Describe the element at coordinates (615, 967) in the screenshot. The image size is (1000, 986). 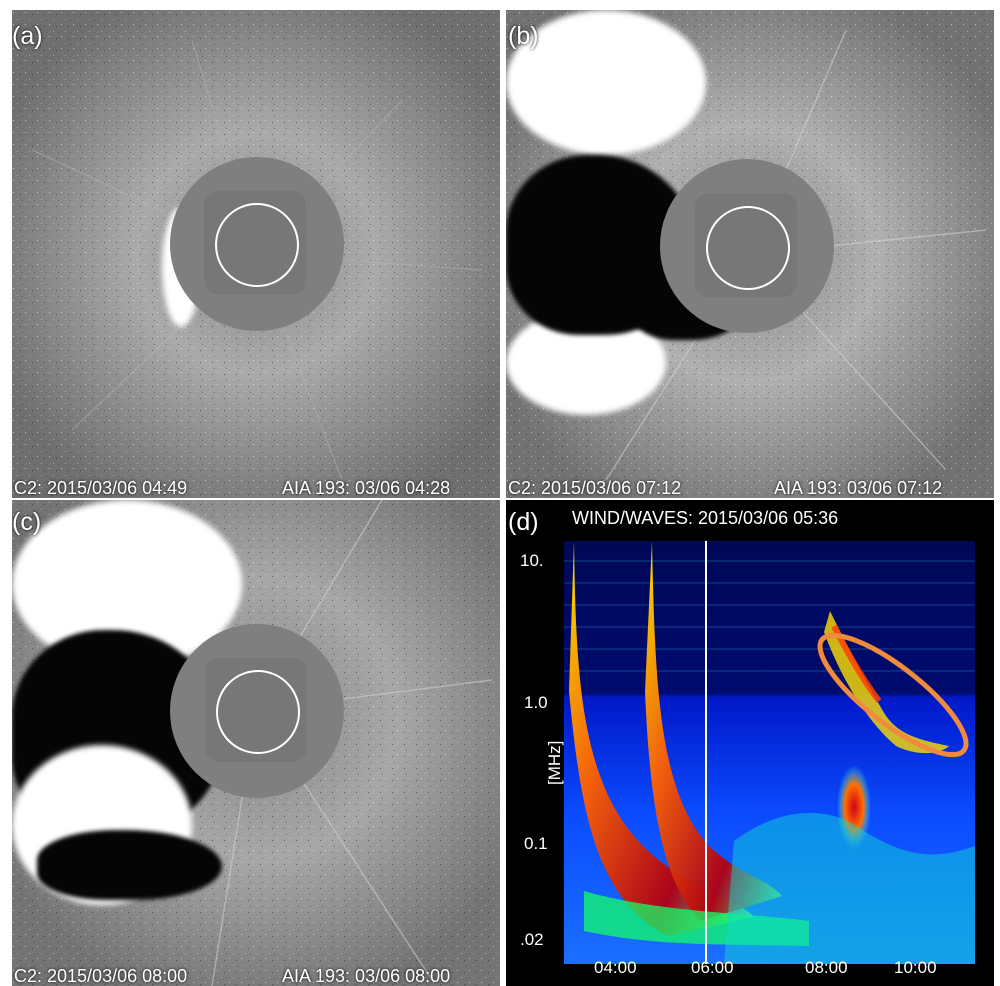
I see `x-tick-0400: 04:00` at that location.